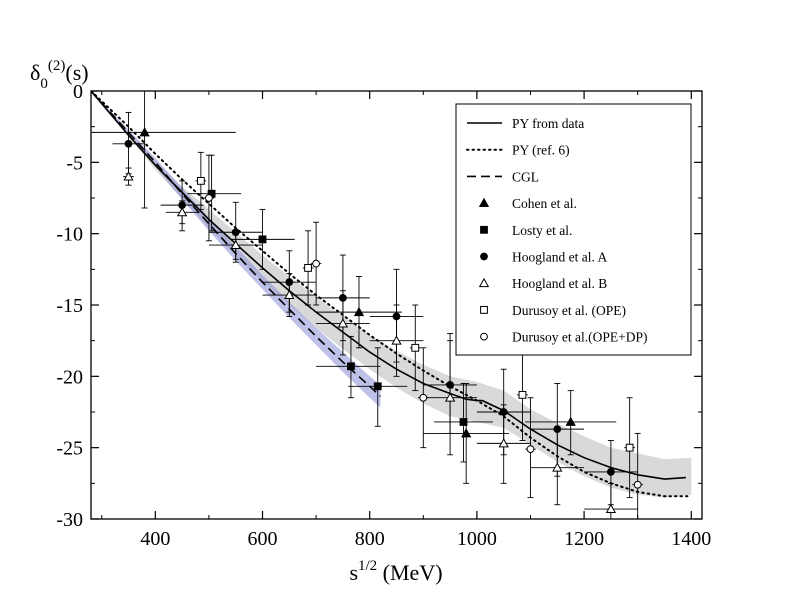 The height and width of the screenshot is (610, 790). Describe the element at coordinates (548, 123) in the screenshot. I see `legend-label: PY from data` at that location.